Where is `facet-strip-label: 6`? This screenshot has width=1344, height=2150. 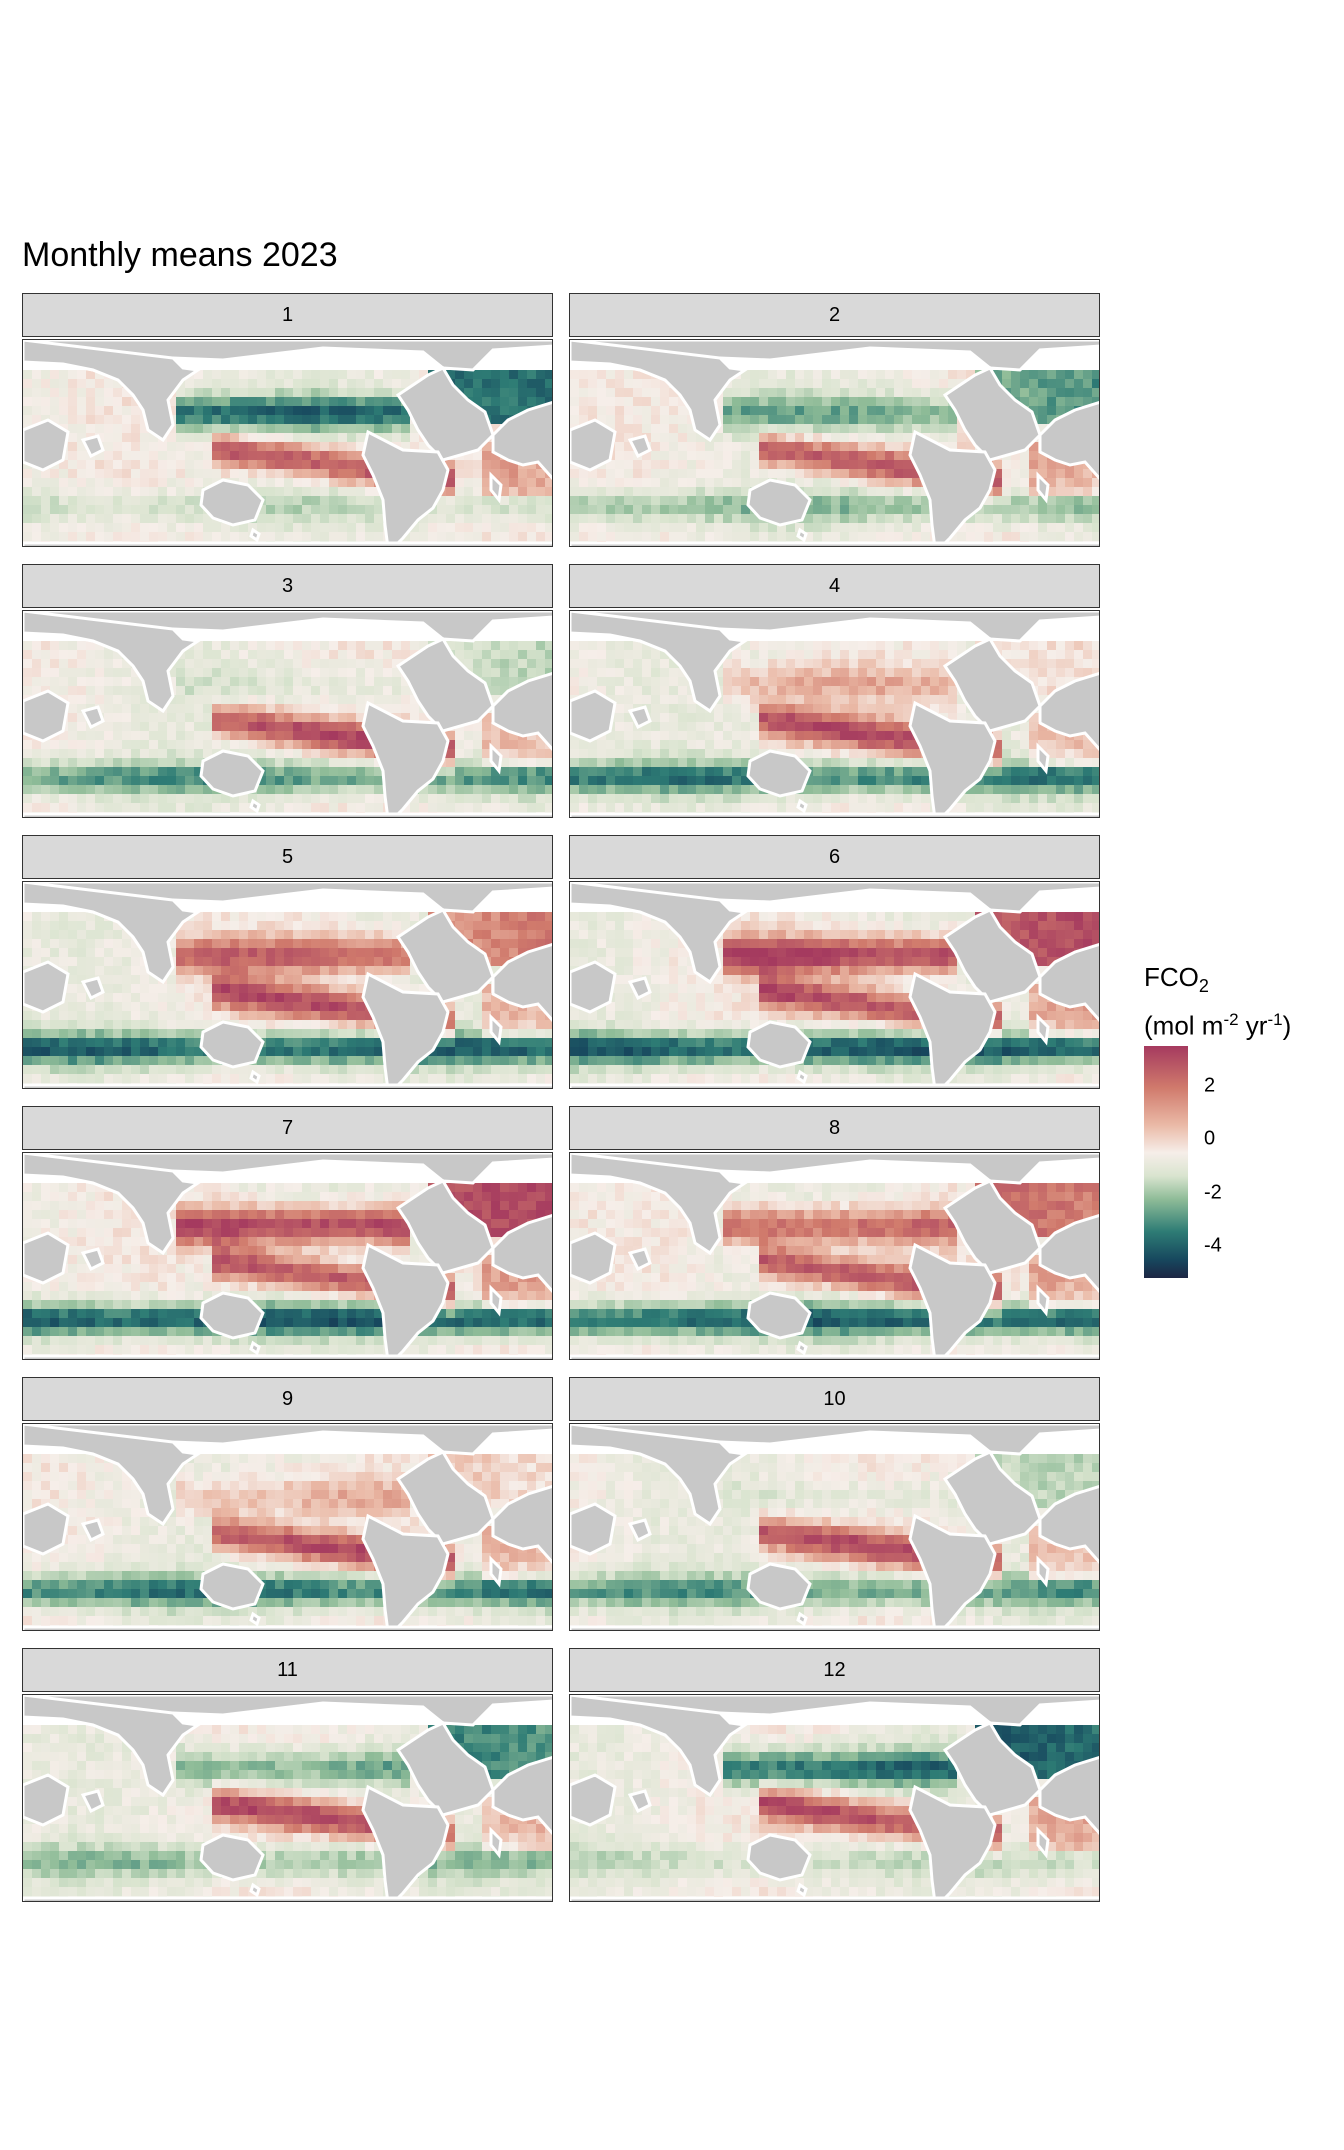 facet-strip-label: 6 is located at coordinates (834, 857).